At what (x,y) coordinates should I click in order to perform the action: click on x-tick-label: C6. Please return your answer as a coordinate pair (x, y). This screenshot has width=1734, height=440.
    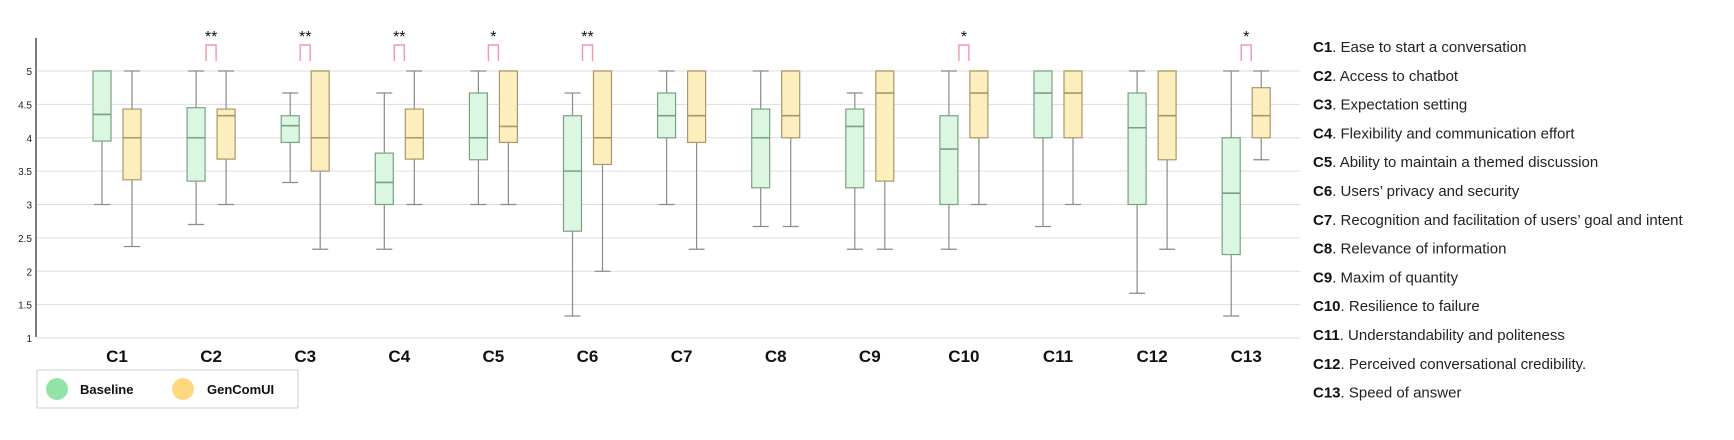
    Looking at the image, I should click on (588, 356).